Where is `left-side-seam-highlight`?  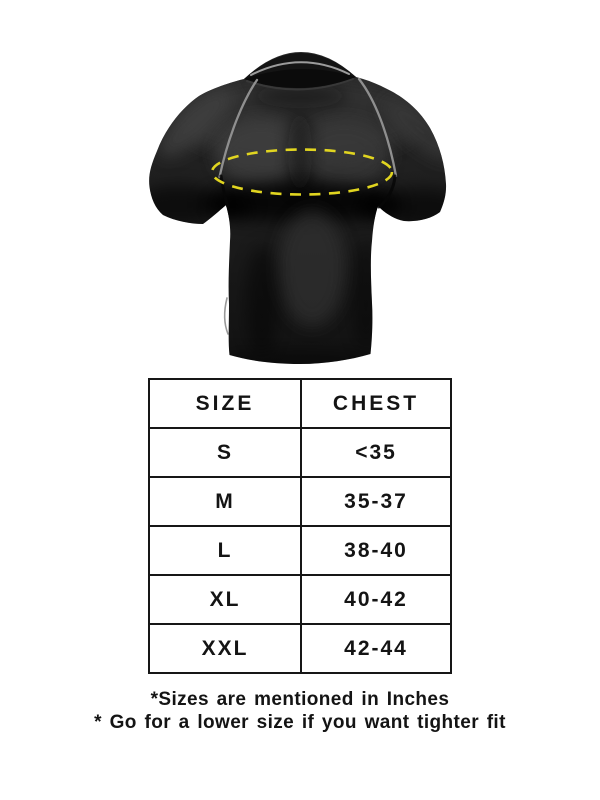 left-side-seam-highlight is located at coordinates (226, 316).